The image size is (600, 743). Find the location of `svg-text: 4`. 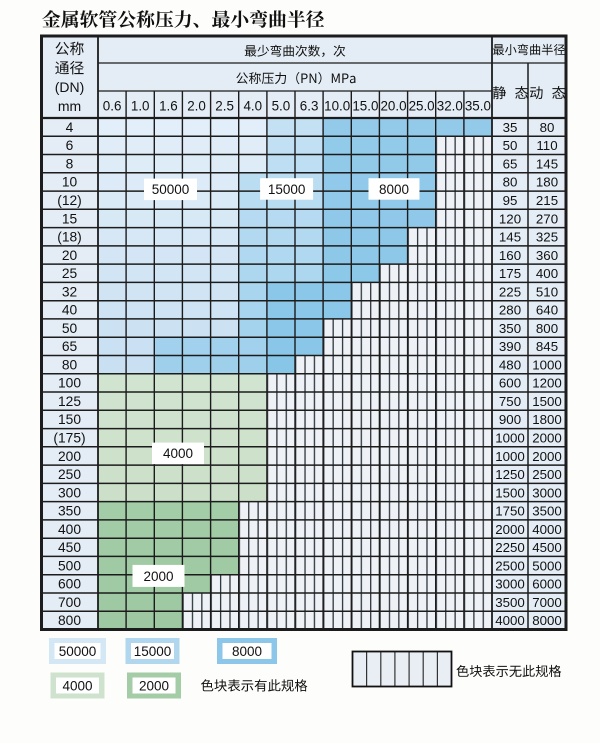

svg-text: 4 is located at coordinates (70, 127).